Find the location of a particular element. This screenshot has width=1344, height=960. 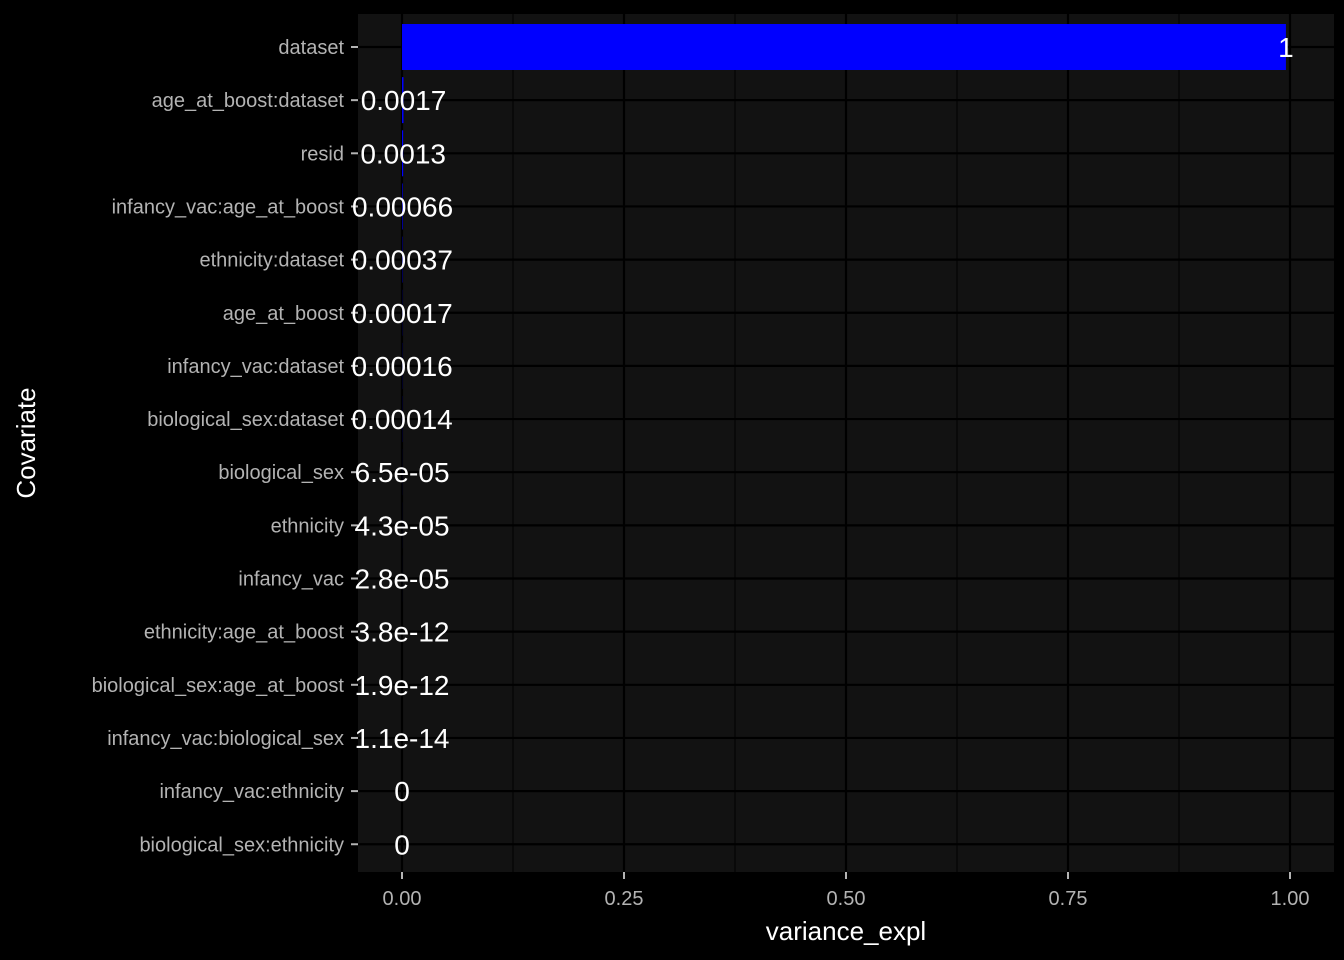

x-tick-label: 0.25 is located at coordinates (624, 899).